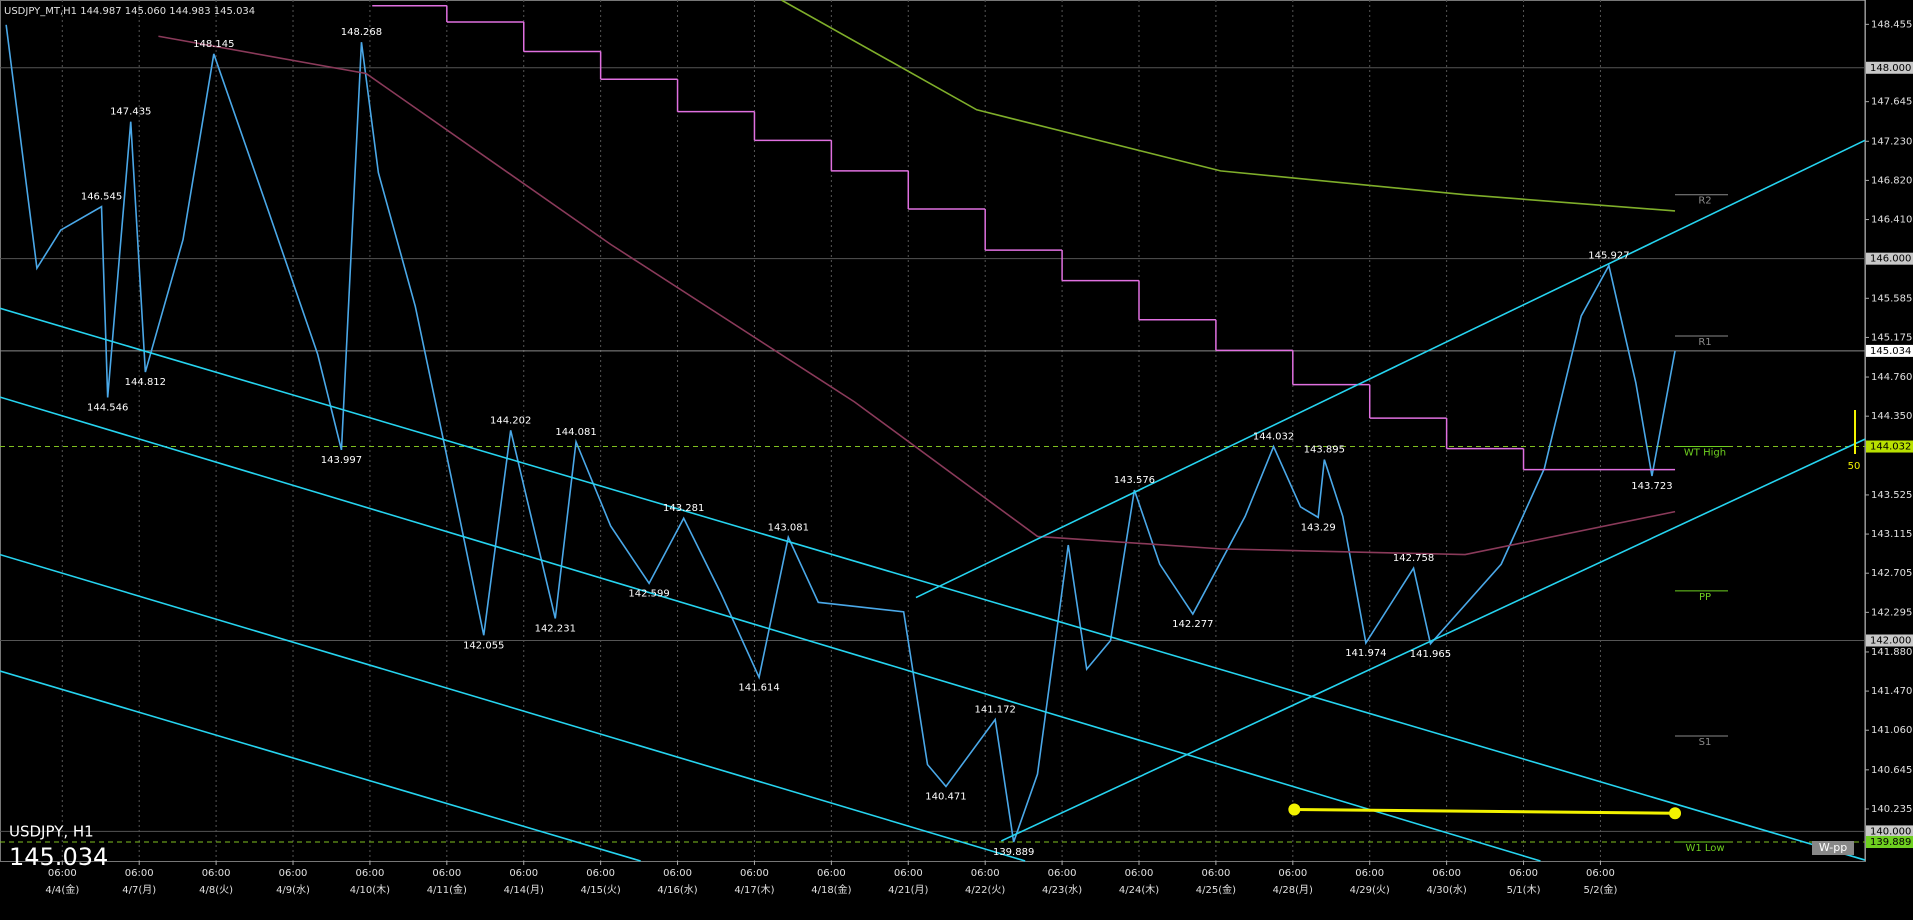 The image size is (1913, 920). What do you see at coordinates (1705, 597) in the screenshot?
I see `pivot-label: PP` at bounding box center [1705, 597].